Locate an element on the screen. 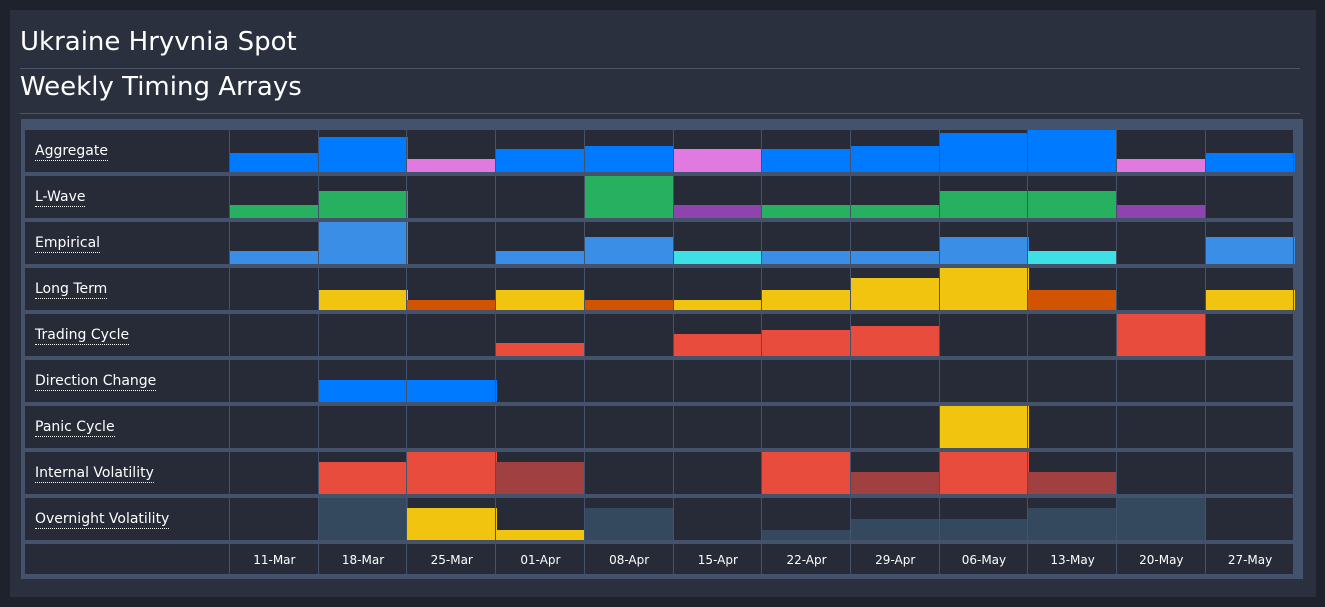 The width and height of the screenshot is (1325, 607). row-label: Internal Volatility is located at coordinates (94, 474).